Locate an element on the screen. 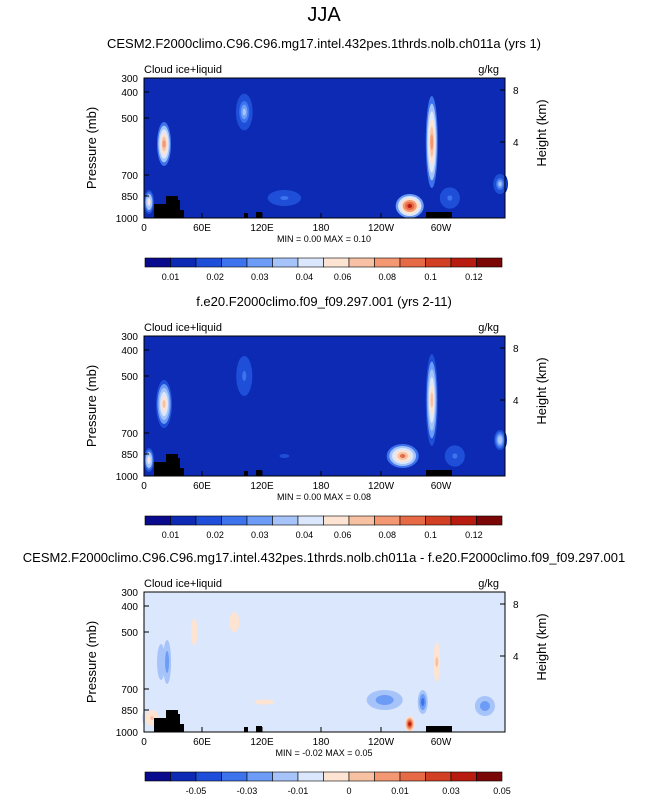 The height and width of the screenshot is (810, 648). colorbar-label: 0.03 is located at coordinates (260, 277).